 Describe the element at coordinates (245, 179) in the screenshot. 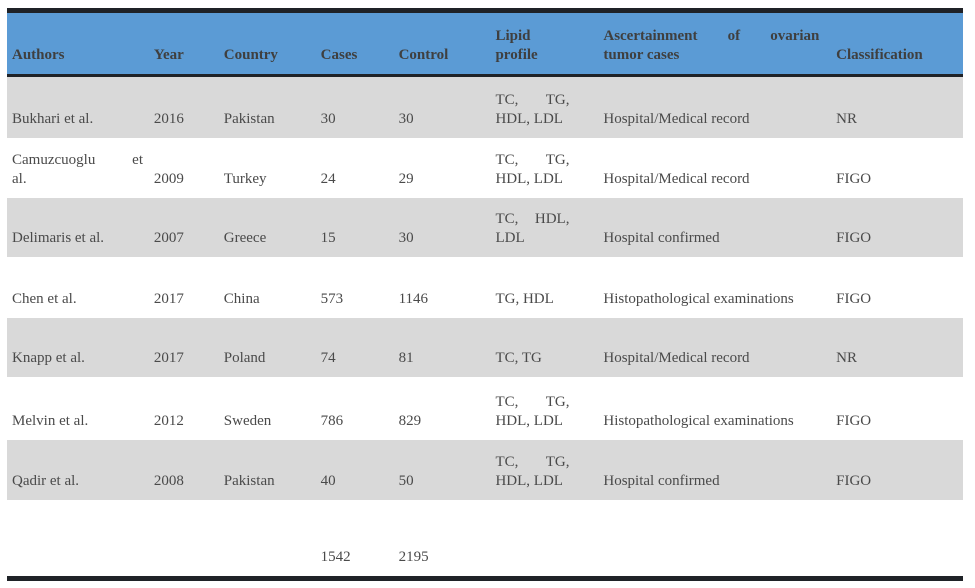

I see `country-text: Turkey` at that location.